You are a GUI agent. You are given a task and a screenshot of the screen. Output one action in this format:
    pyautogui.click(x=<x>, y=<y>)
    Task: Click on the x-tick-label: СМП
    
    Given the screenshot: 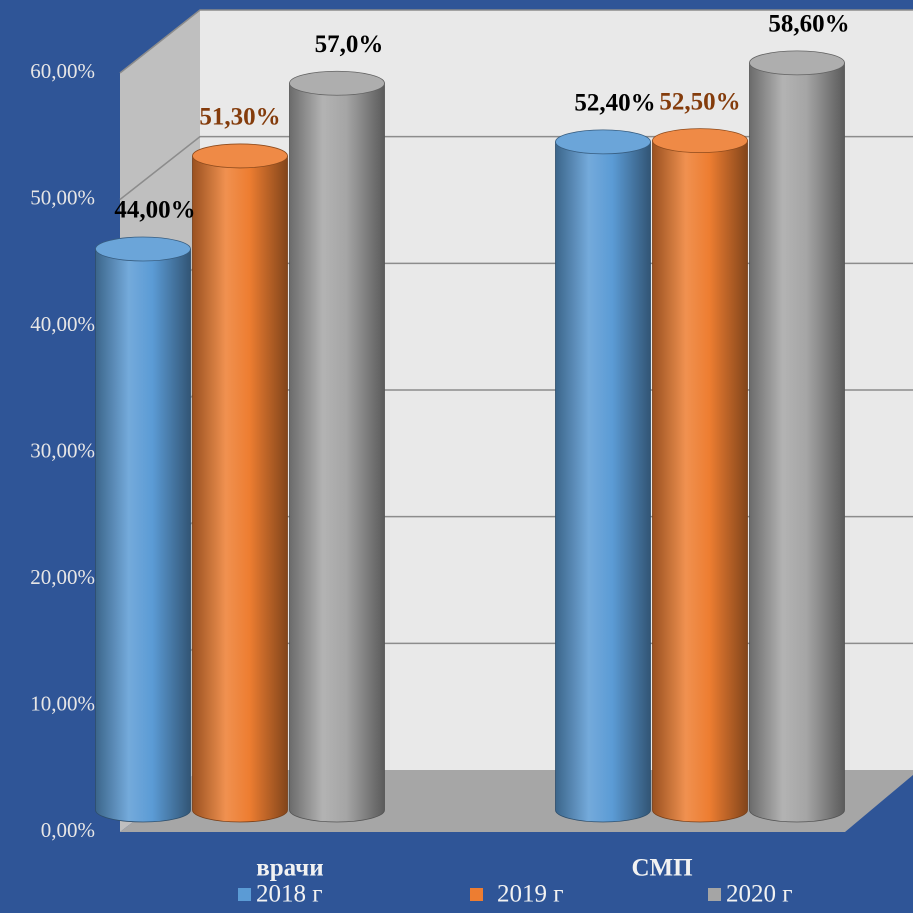 What is the action you would take?
    pyautogui.click(x=661, y=868)
    